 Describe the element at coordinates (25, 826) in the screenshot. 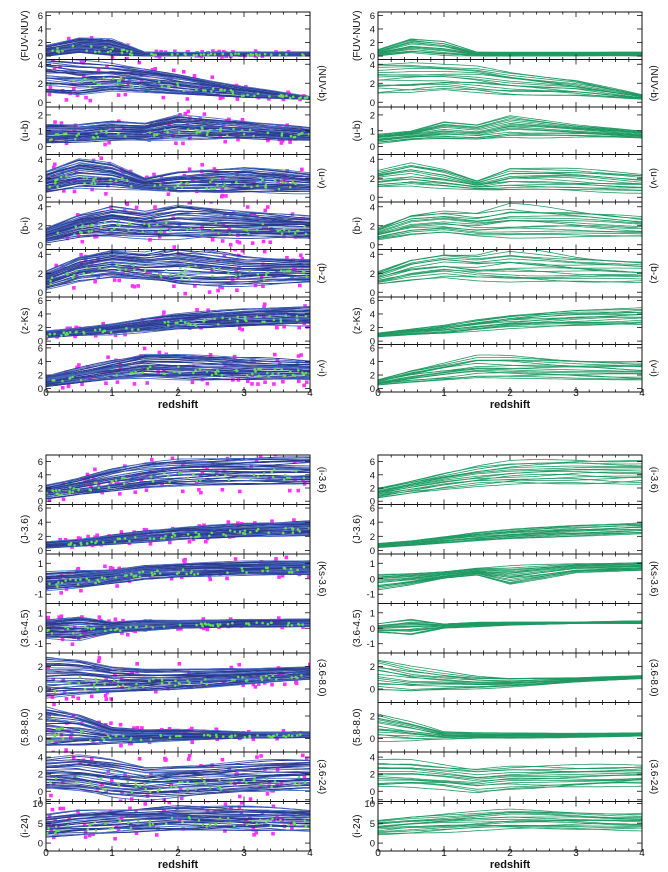

I see `panel-ylabel: (i-24)` at that location.